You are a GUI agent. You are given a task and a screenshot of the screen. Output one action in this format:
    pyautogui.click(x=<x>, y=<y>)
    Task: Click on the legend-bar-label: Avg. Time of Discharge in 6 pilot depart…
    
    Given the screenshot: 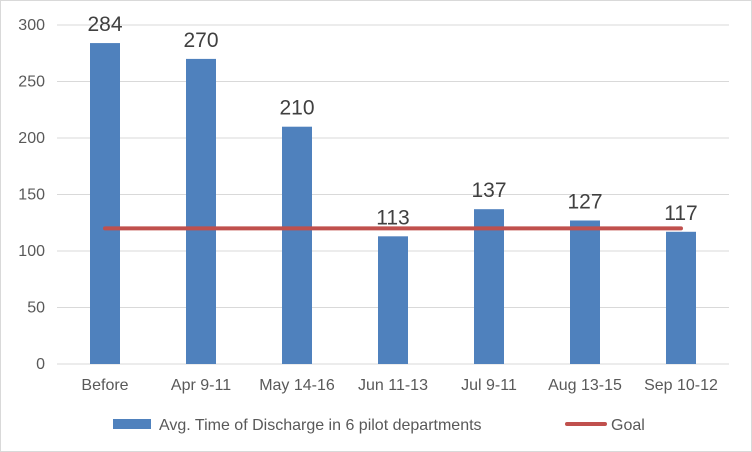 What is the action you would take?
    pyautogui.click(x=320, y=425)
    